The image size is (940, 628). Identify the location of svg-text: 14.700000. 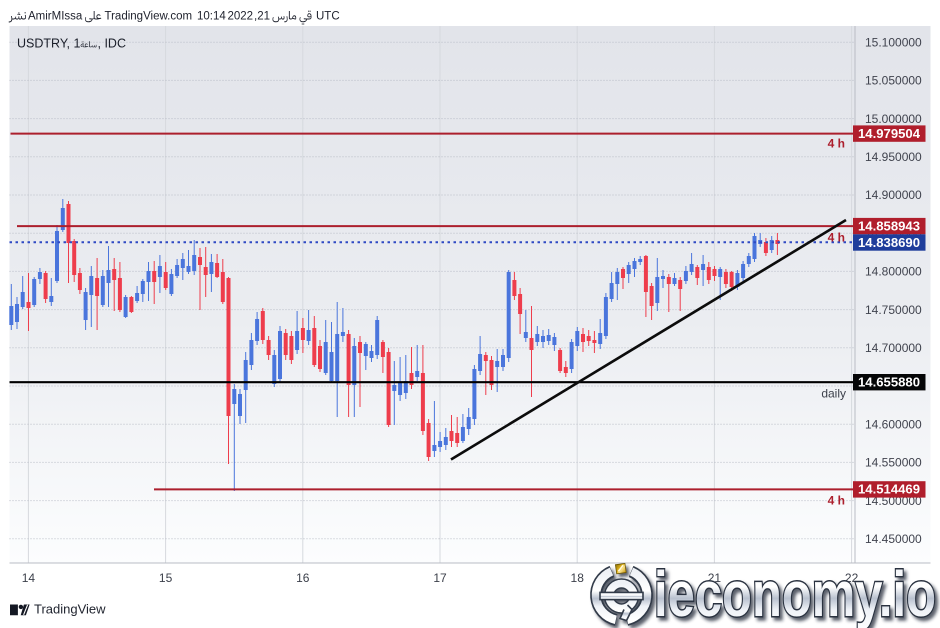
(893, 348).